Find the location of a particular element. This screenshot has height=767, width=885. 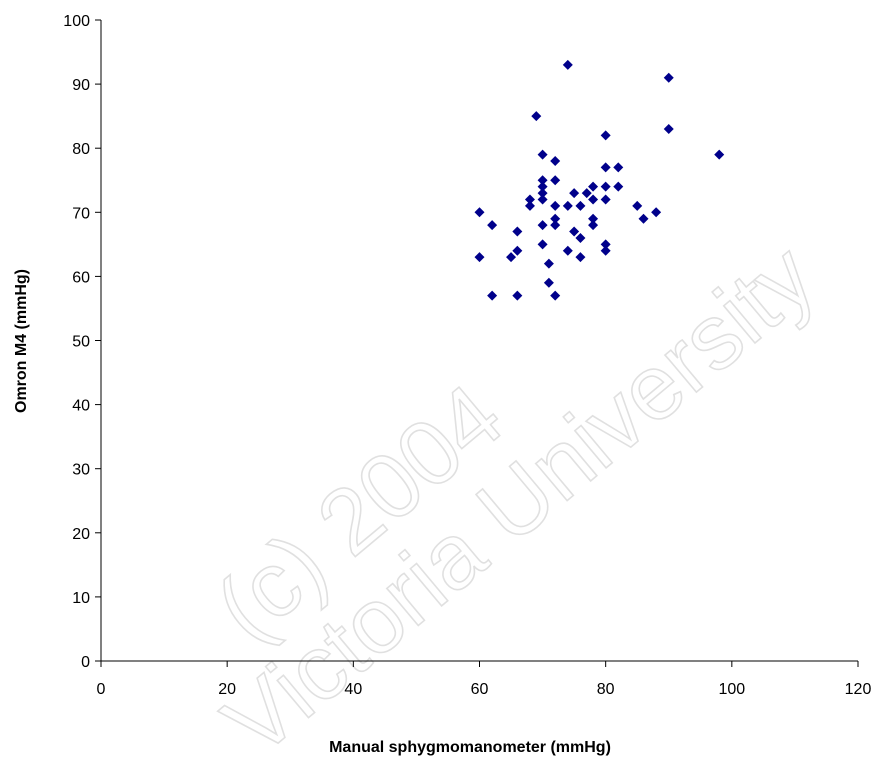

y-tick-label: 90 is located at coordinates (81, 85).